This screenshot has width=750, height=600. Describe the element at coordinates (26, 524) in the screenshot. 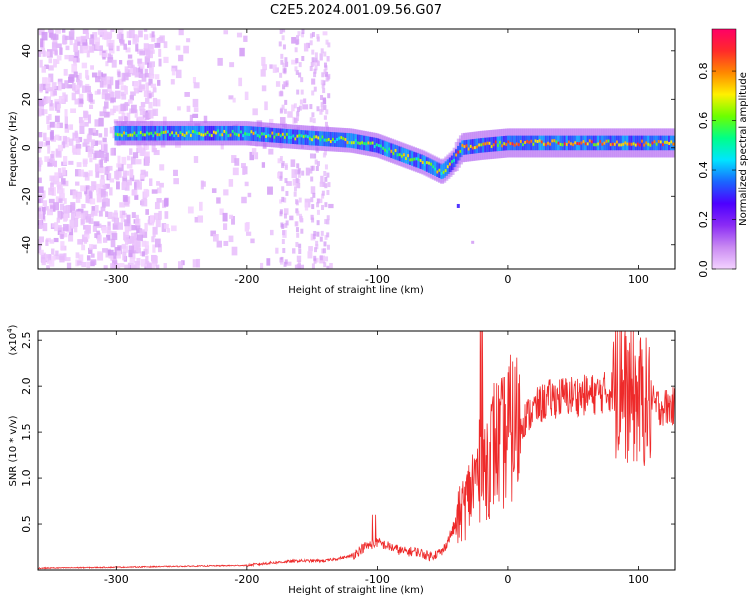

I see `snr-ytick-label: 0.5` at that location.